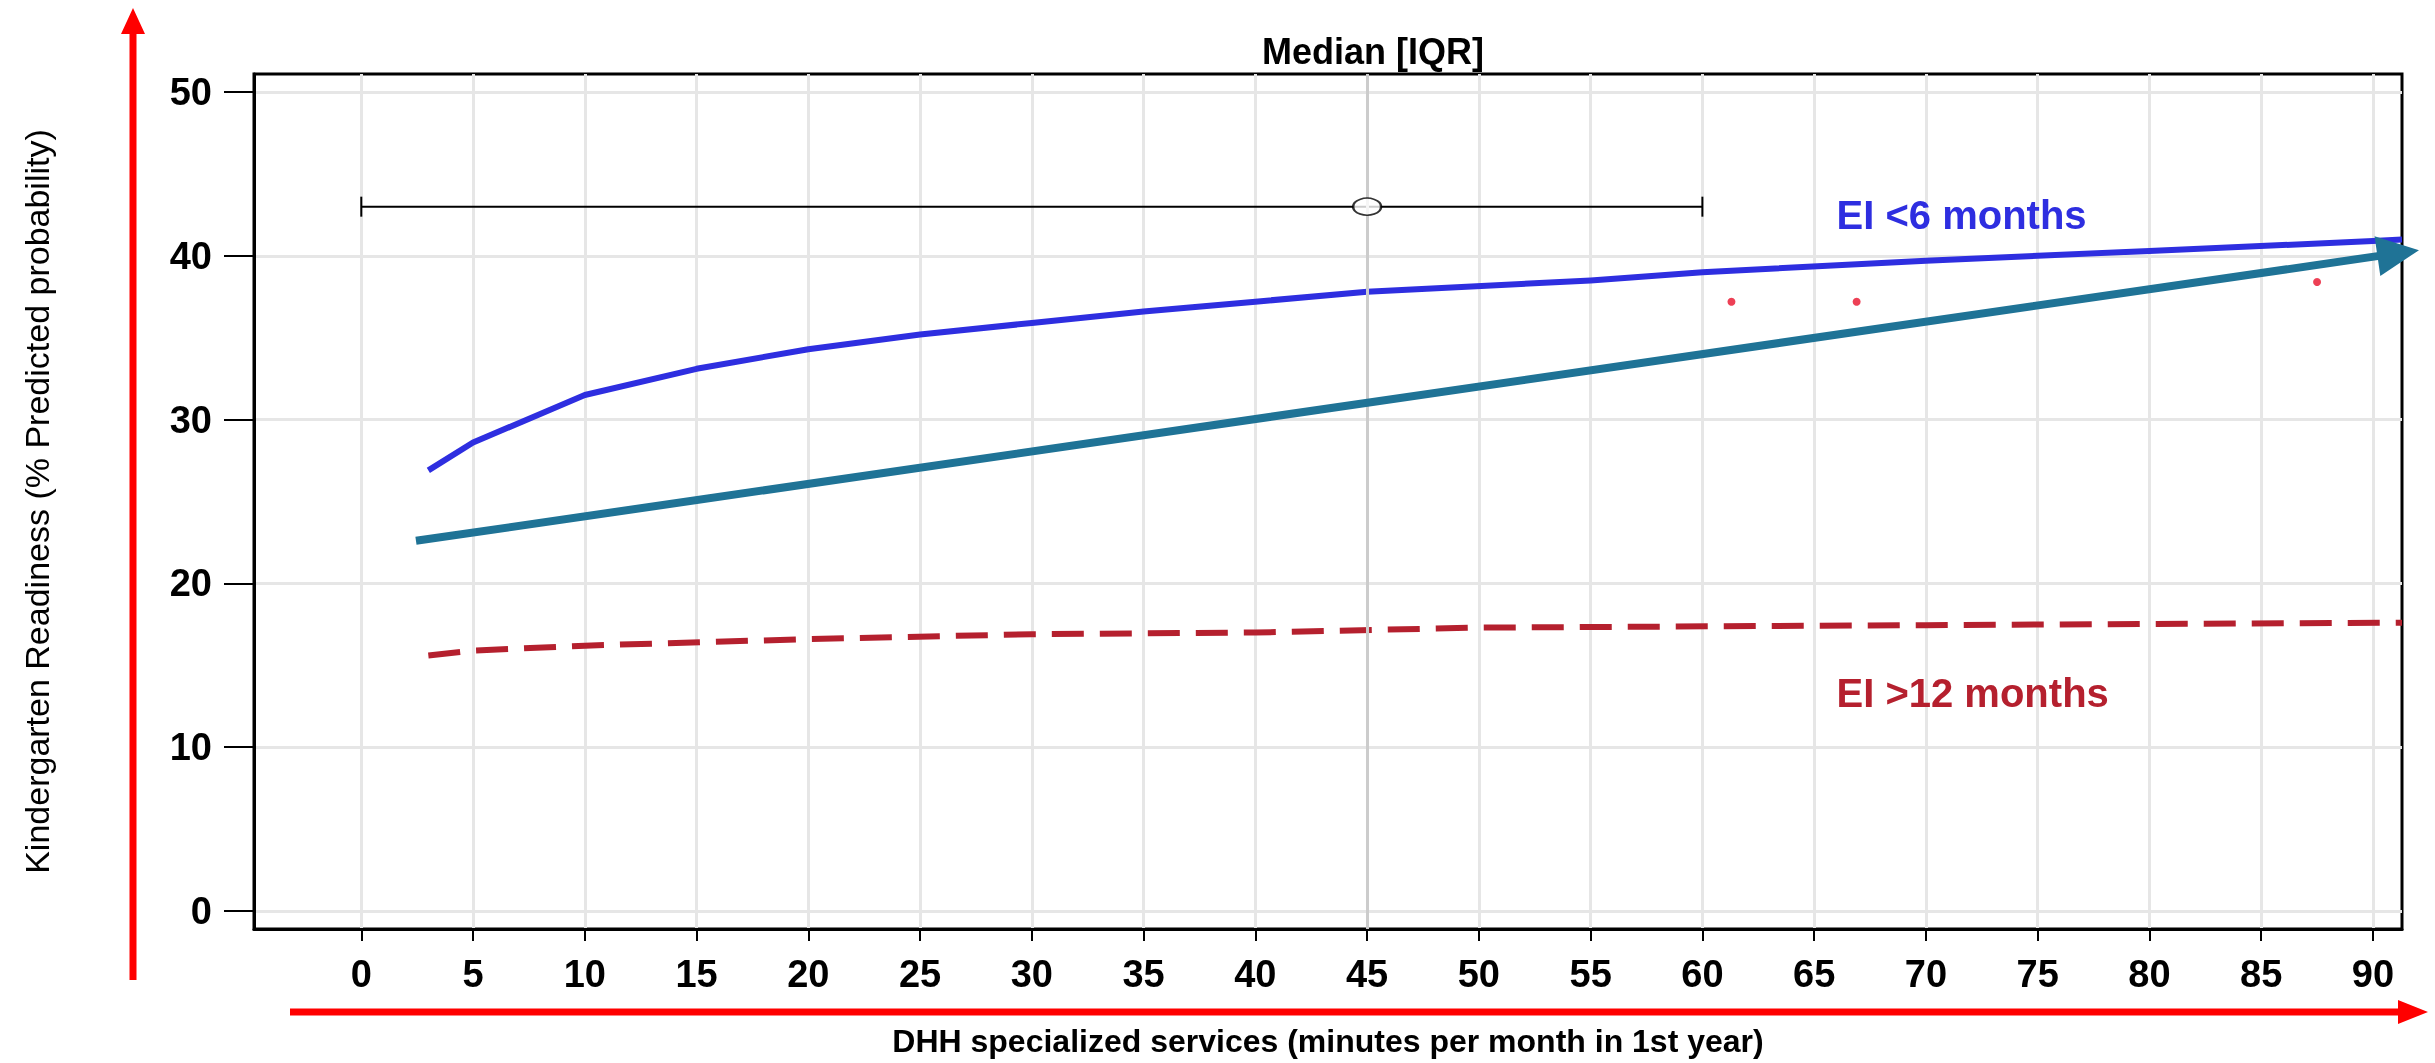 This screenshot has height=1063, width=2435. I want to click on y-tick-label: 30, so click(190, 419).